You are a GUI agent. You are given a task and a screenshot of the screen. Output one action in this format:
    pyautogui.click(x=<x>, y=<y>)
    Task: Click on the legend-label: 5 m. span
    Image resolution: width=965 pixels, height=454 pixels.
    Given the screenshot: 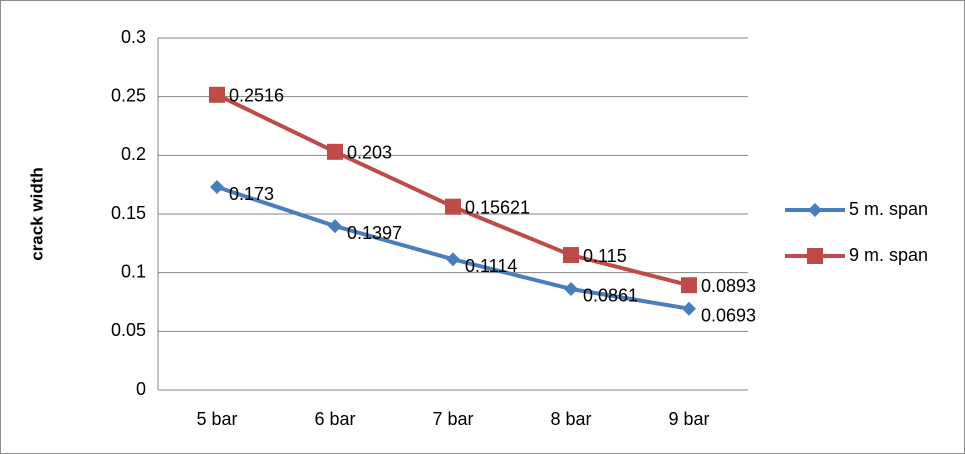 What is the action you would take?
    pyautogui.click(x=888, y=209)
    